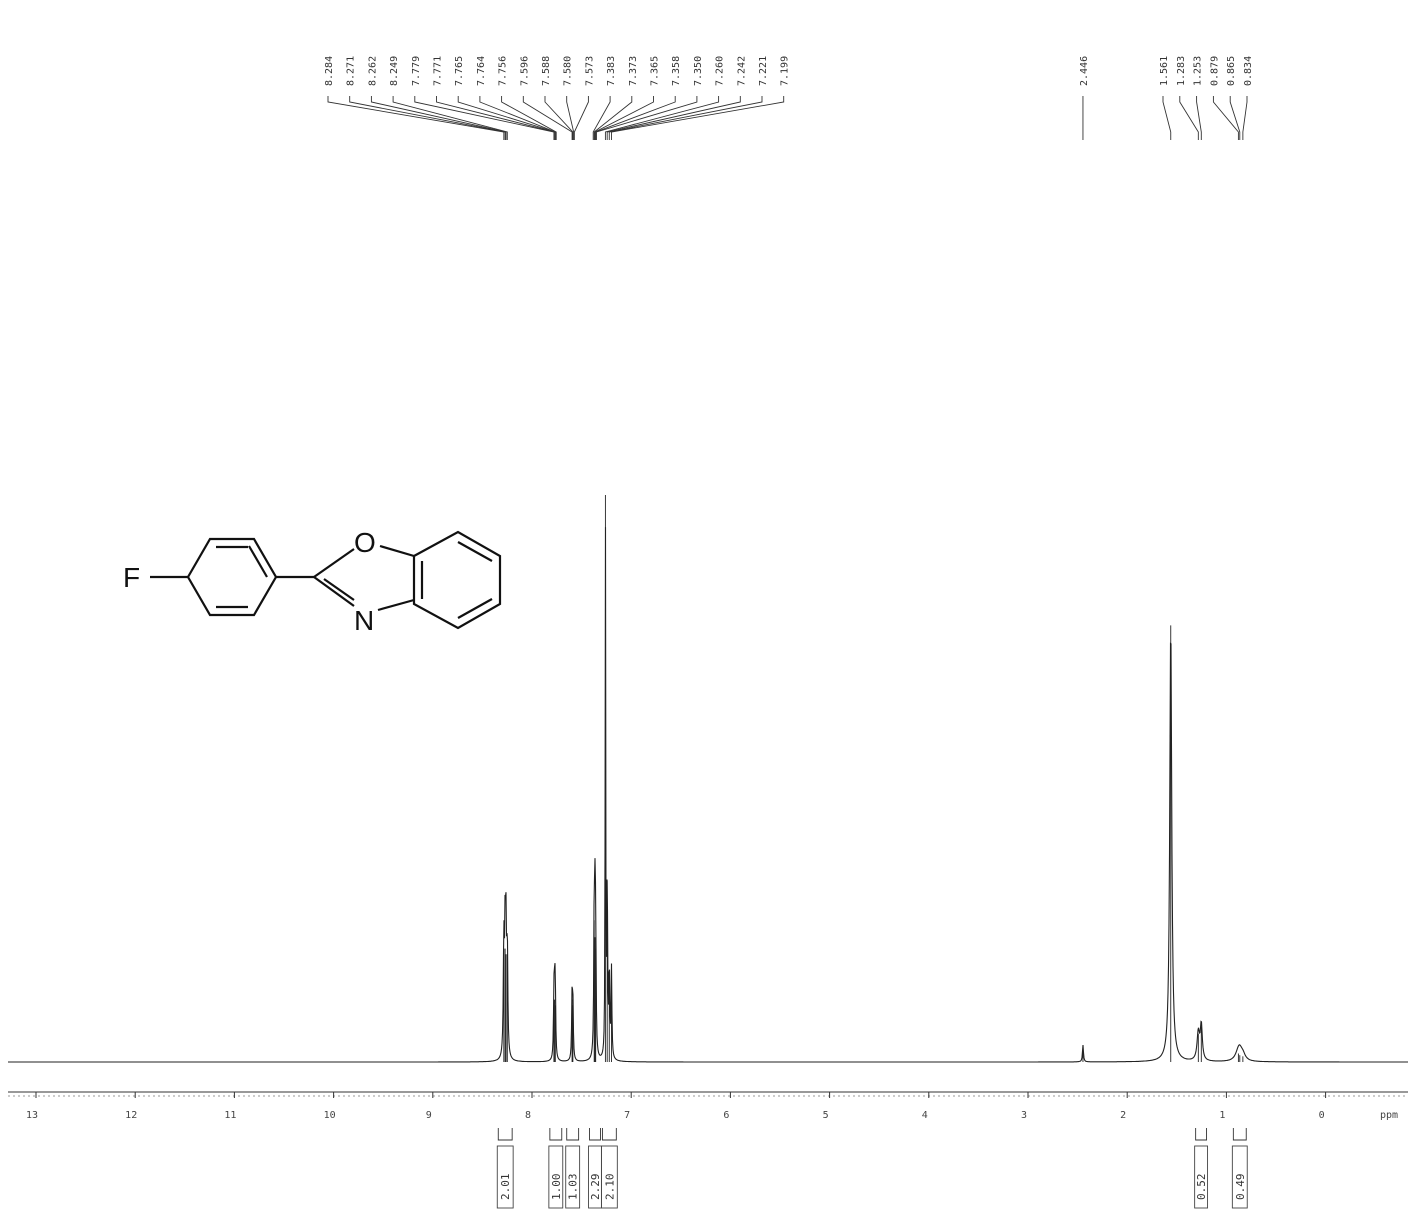  Describe the element at coordinates (785, 71) in the screenshot. I see `peak-label: 7.199` at that location.